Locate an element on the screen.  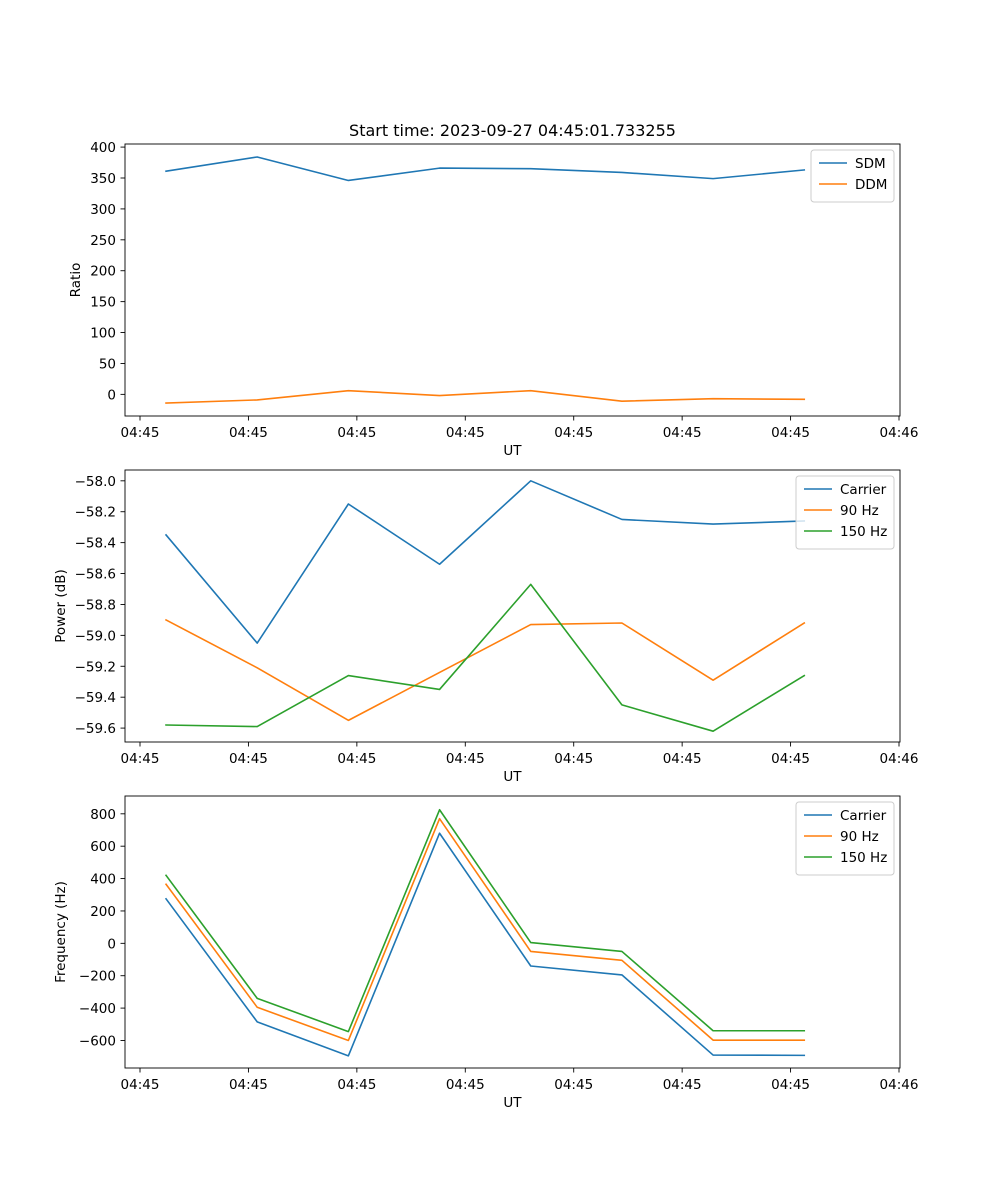
y-tick-label: −59.4 is located at coordinates (95, 698).